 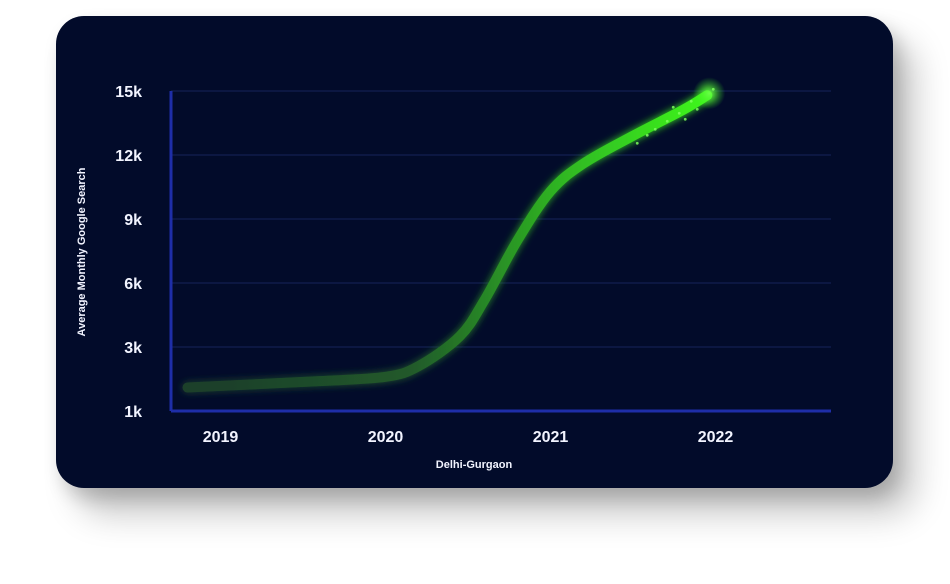 I want to click on x-tick-label: 2019, so click(x=221, y=437).